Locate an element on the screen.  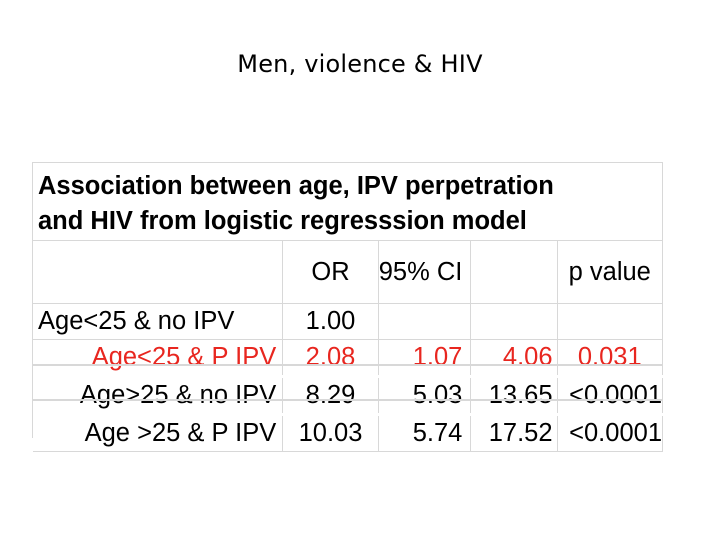
ci-high-cell: 17.52 is located at coordinates (514, 433).